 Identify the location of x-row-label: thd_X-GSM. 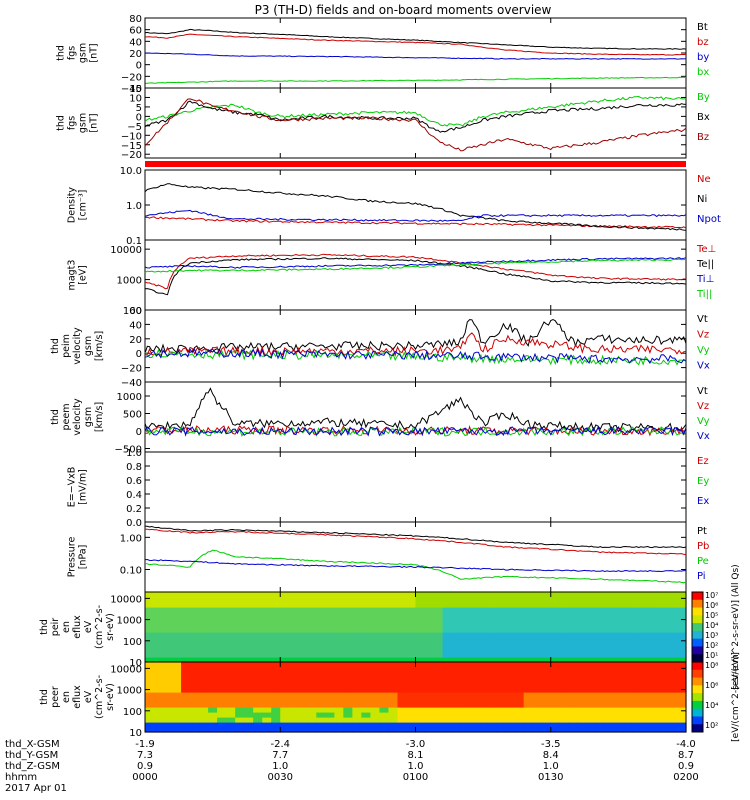
(32, 744).